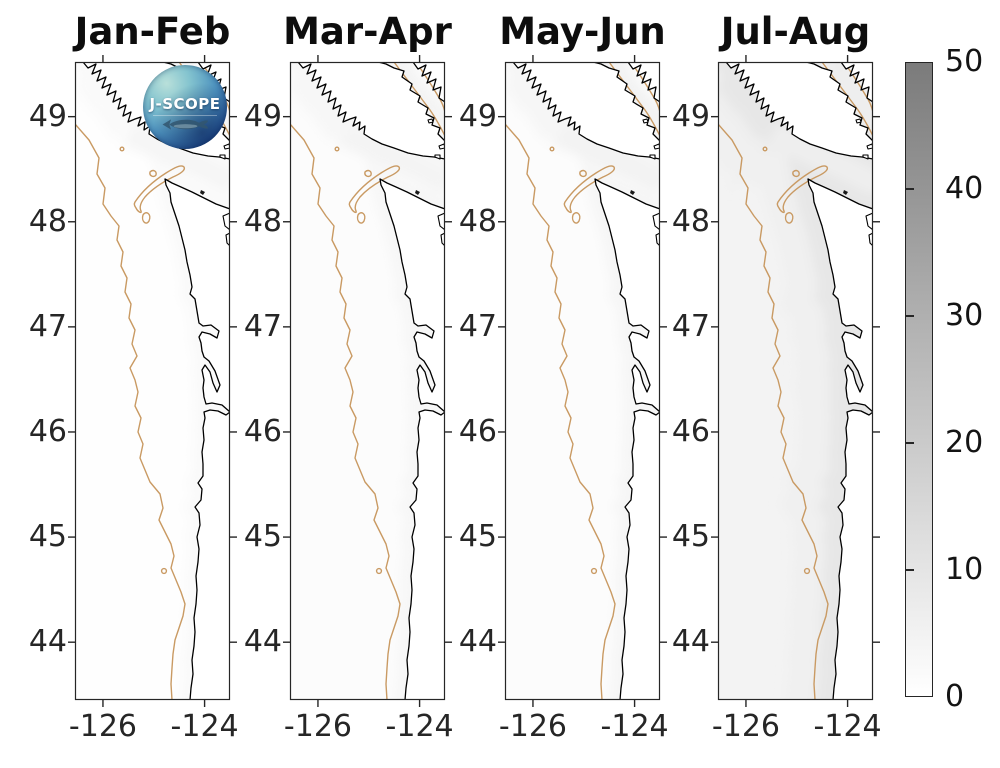 The height and width of the screenshot is (768, 1000). What do you see at coordinates (367, 31) in the screenshot?
I see `panel-title: Mar-Apr` at bounding box center [367, 31].